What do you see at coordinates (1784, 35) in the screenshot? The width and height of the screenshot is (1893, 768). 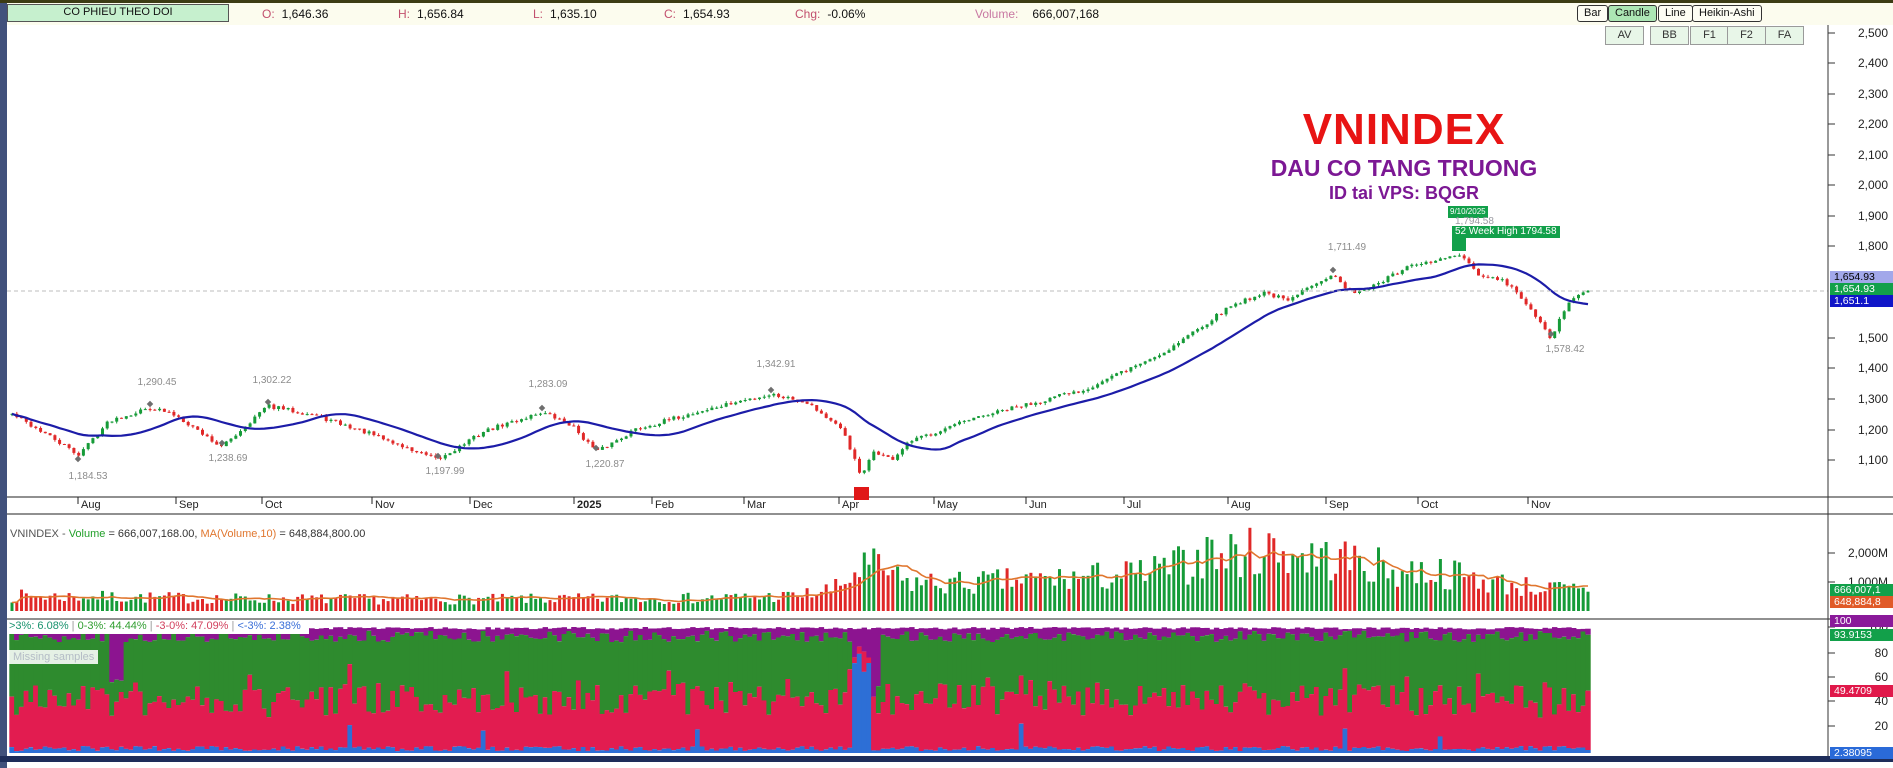 I see `function-fa-button: FA` at bounding box center [1784, 35].